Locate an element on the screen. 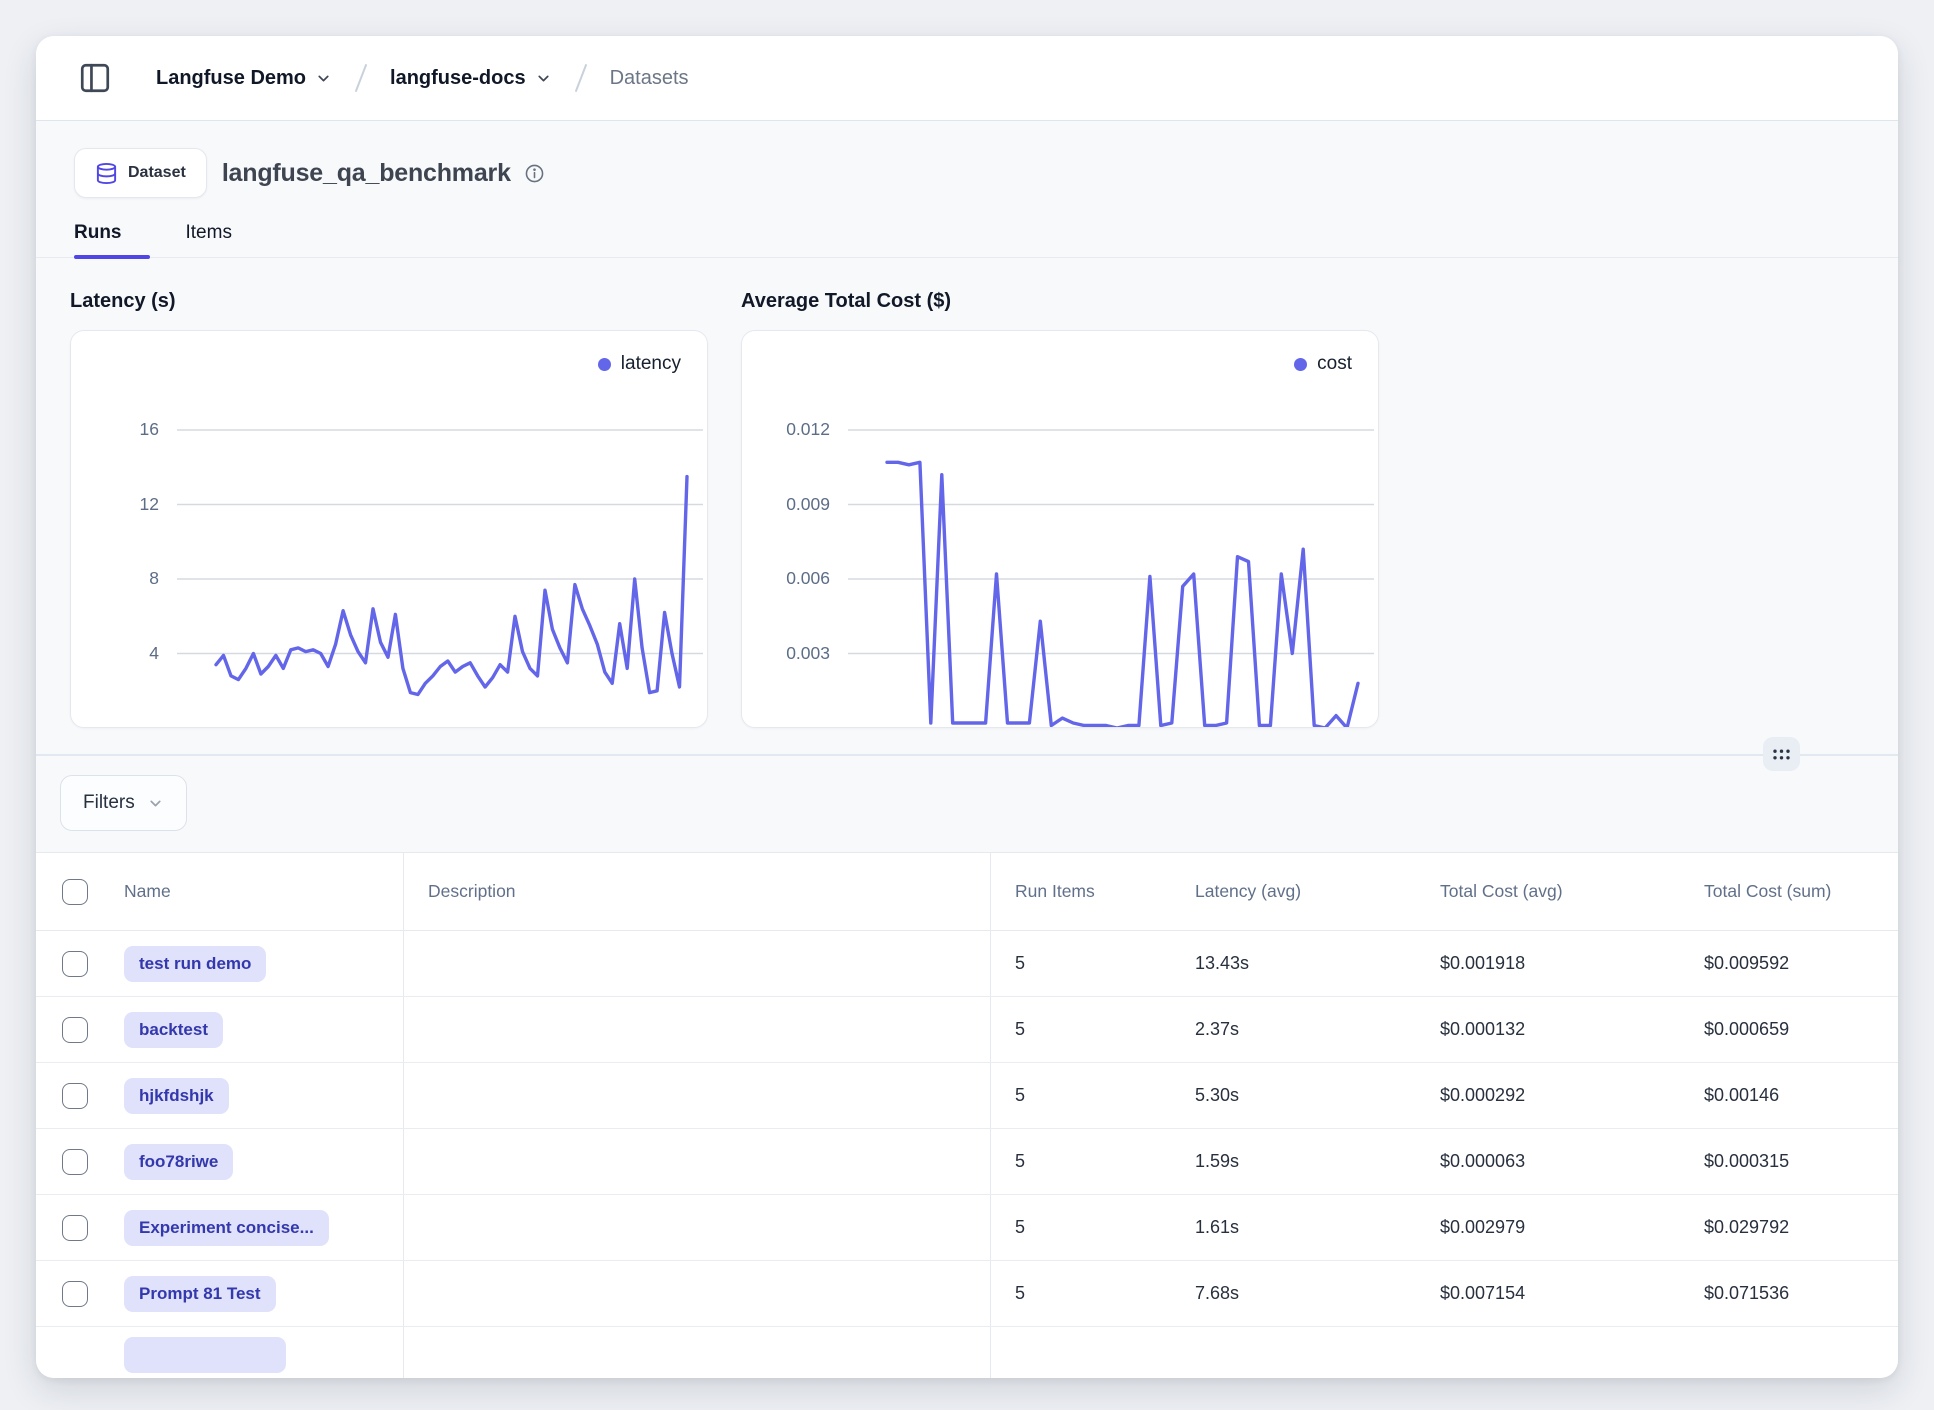  table-row: backtest 5 2.37s $0.000132 $0.000659 is located at coordinates (967, 1030).